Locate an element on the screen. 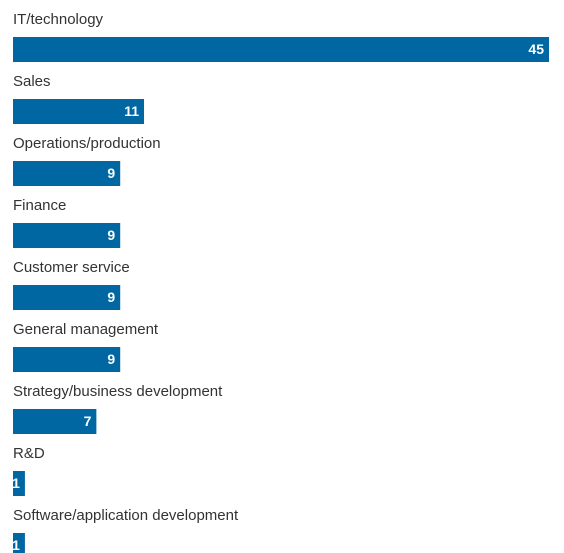 Image resolution: width=564 pixels, height=553 pixels. category-label: Strategy/business development is located at coordinates (118, 391).